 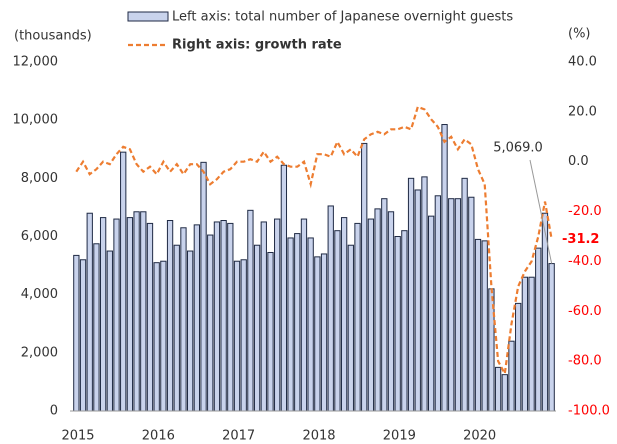 What do you see at coordinates (39, 294) in the screenshot?
I see `y-tick-label: 4,000` at bounding box center [39, 294].